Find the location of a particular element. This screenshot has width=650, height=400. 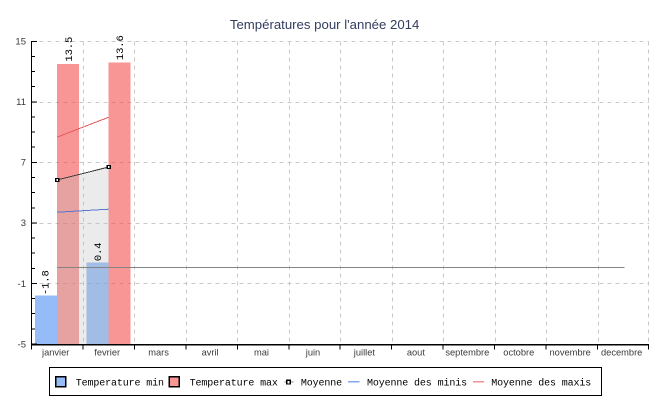

svg-text: juin is located at coordinates (312, 353).